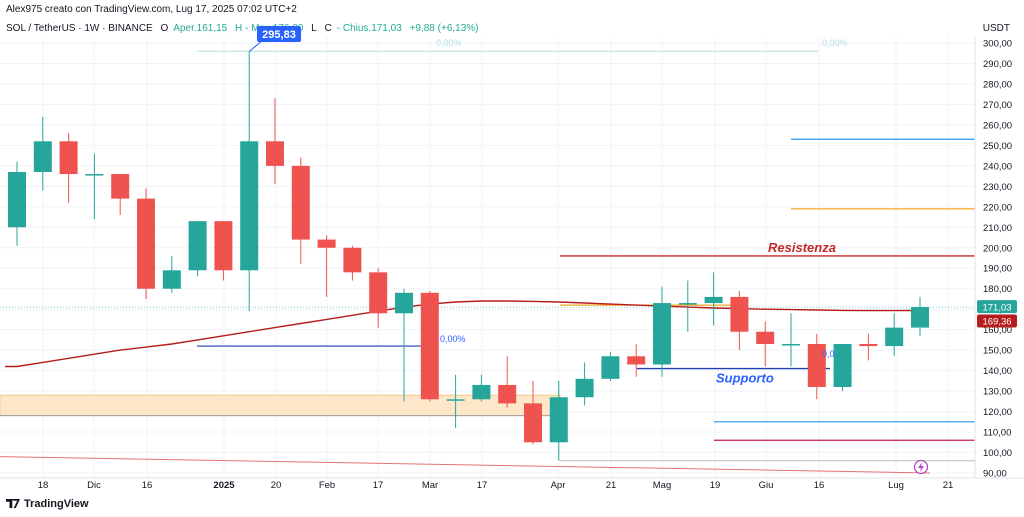 The image size is (1024, 517). I want to click on date-tick-label: Mag, so click(662, 485).